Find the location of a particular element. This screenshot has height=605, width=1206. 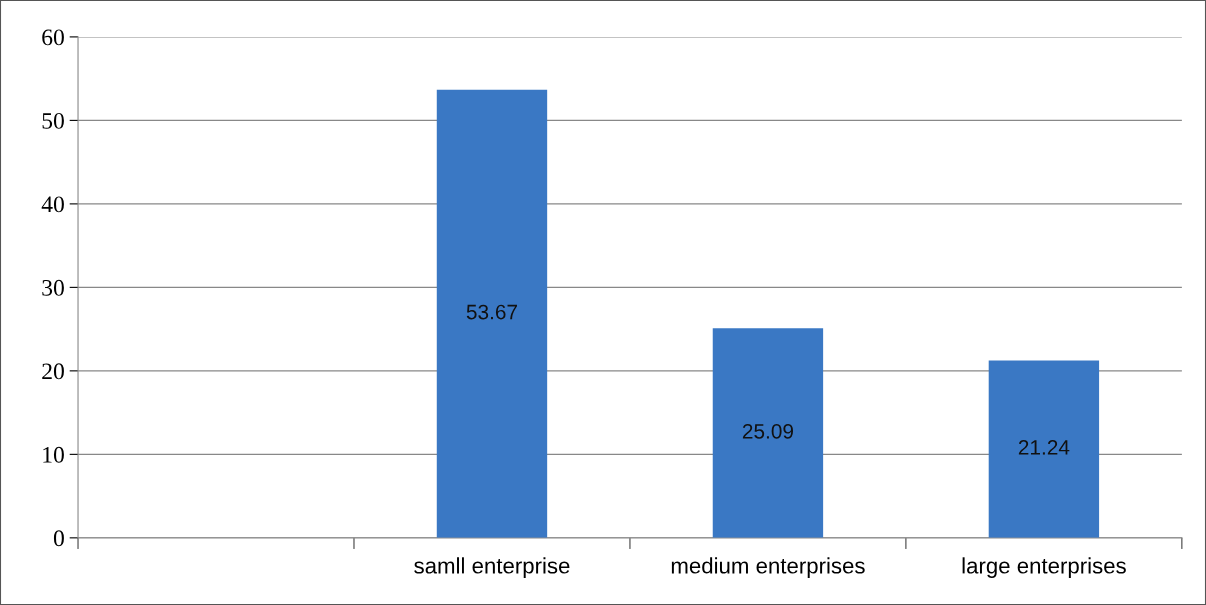

x-tick-label: medium enterprises is located at coordinates (768, 567).